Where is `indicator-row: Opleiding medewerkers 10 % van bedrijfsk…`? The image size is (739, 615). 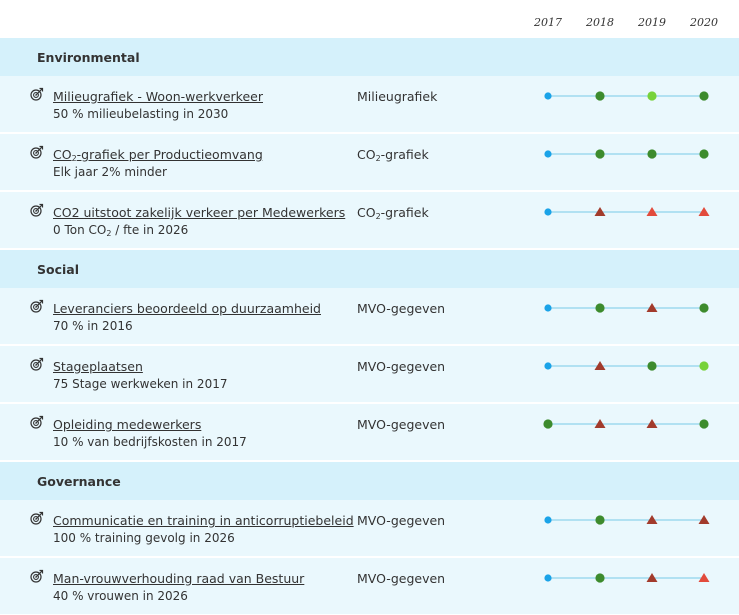 indicator-row: Opleiding medewerkers 10 % van bedrijfsk… is located at coordinates (369, 432).